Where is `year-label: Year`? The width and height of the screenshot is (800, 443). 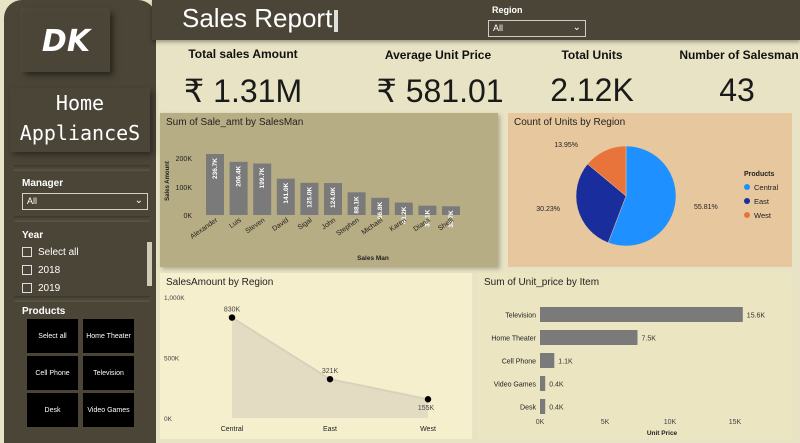
year-label: Year is located at coordinates (33, 235).